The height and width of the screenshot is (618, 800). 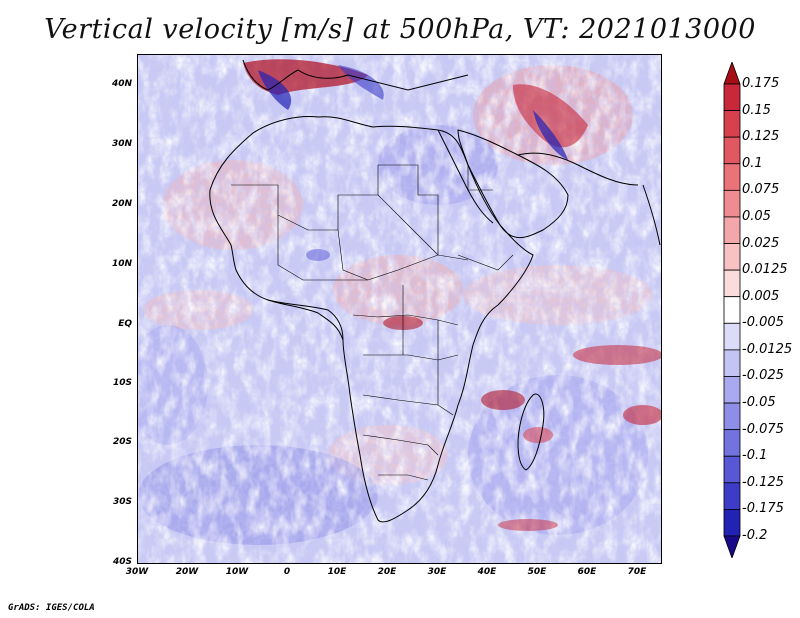 What do you see at coordinates (121, 204) in the screenshot?
I see `lat-tick-label: 20N` at bounding box center [121, 204].